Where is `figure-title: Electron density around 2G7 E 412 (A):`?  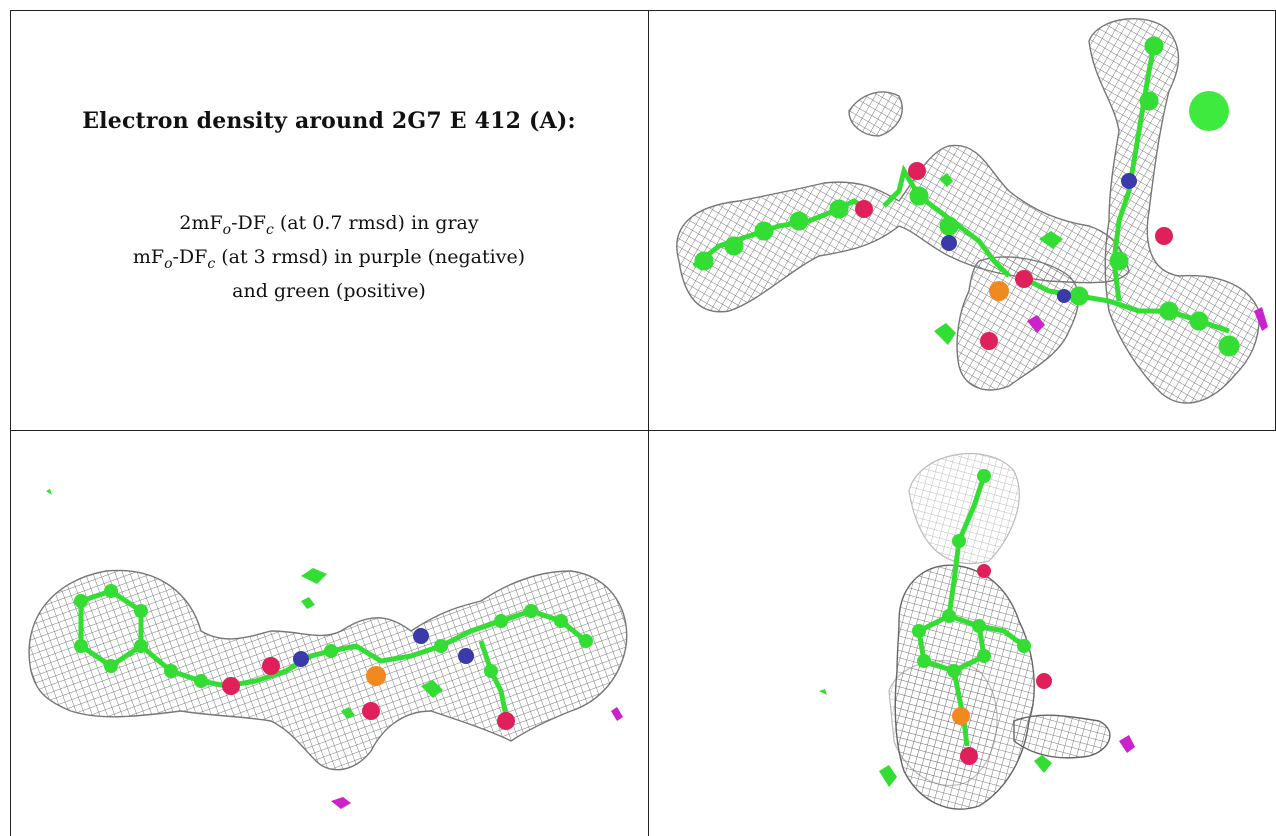
figure-title: Electron density around 2G7 E 412 (A): is located at coordinates (329, 121).